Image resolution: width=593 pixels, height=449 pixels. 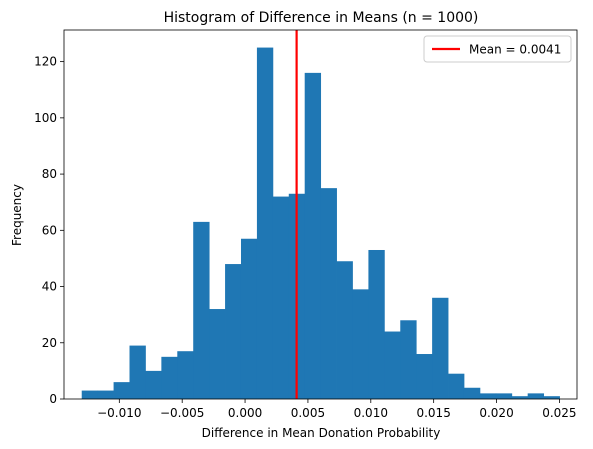 I want to click on y-tick-label: 20, so click(x=49, y=343).